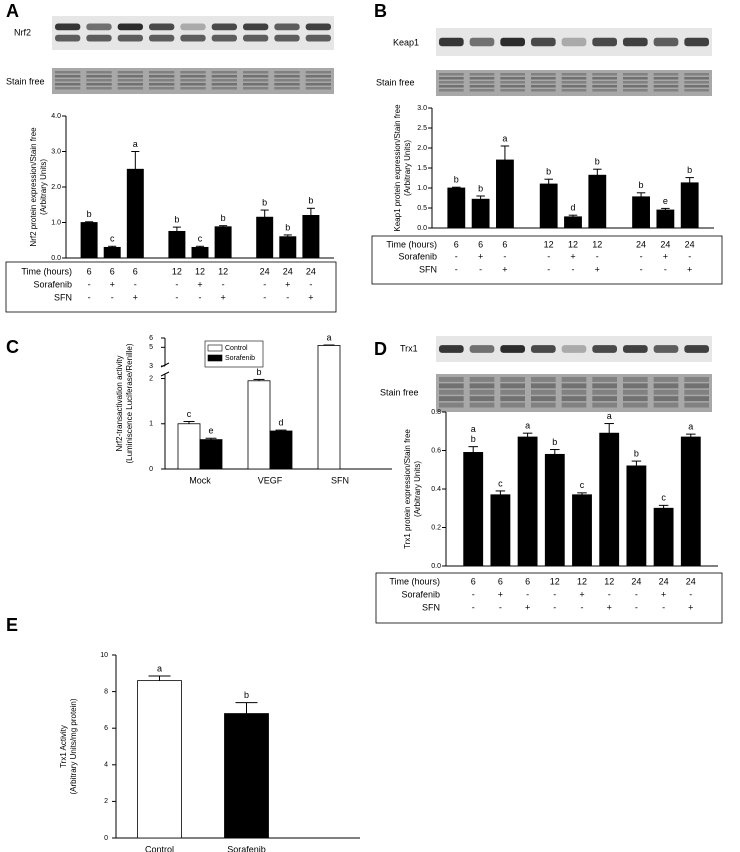 This screenshot has height=852, width=740. What do you see at coordinates (406, 42) in the screenshot?
I see `blot-label: Keap1` at bounding box center [406, 42].